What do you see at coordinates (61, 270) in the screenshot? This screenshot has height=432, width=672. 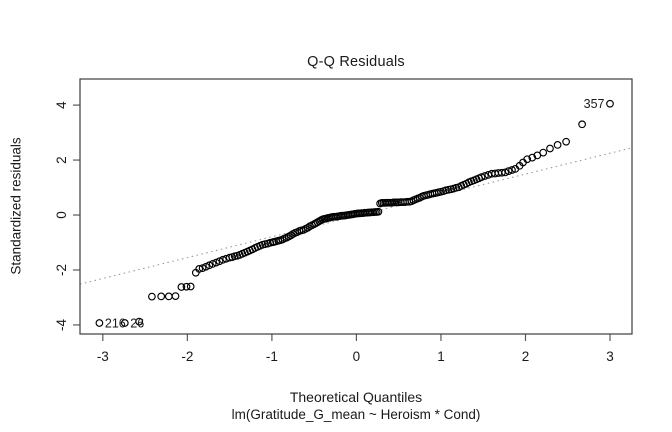 I see `y-tick-label: -2` at bounding box center [61, 270].